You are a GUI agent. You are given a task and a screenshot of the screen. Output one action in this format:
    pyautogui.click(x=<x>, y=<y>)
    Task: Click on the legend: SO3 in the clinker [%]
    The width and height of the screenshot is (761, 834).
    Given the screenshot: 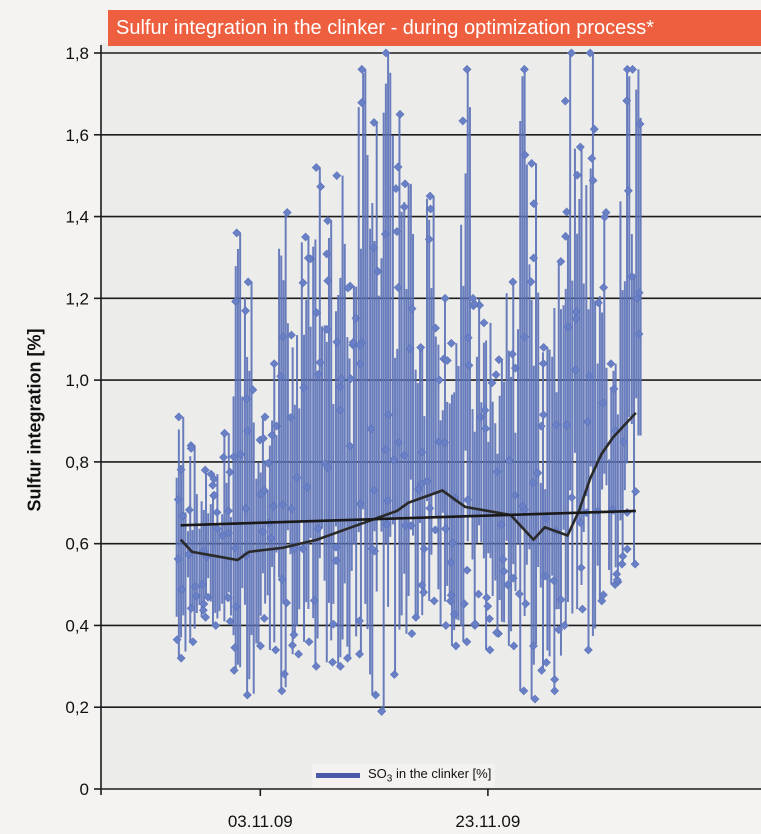 What is the action you would take?
    pyautogui.click(x=404, y=775)
    